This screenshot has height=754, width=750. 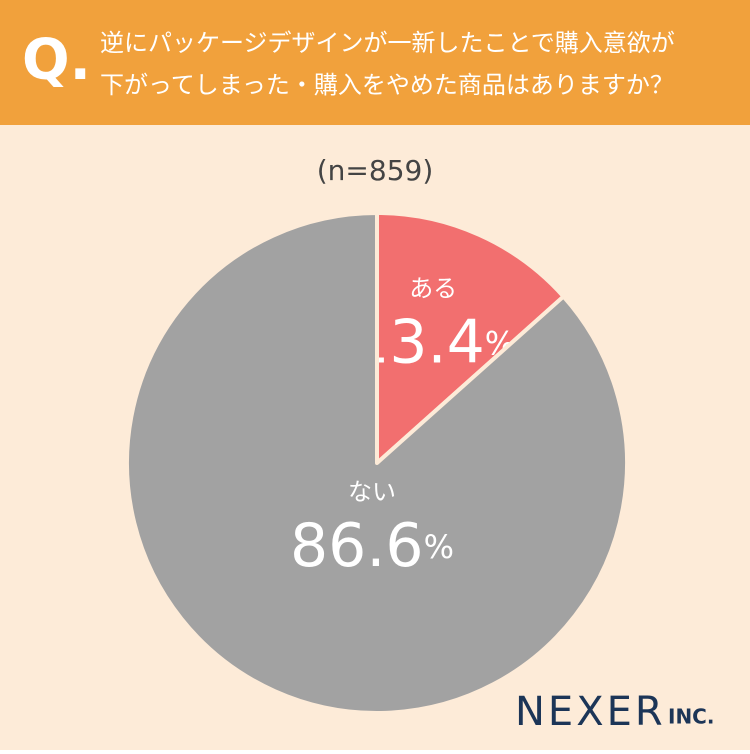 What do you see at coordinates (372, 492) in the screenshot?
I see `category-label: ない` at bounding box center [372, 492].